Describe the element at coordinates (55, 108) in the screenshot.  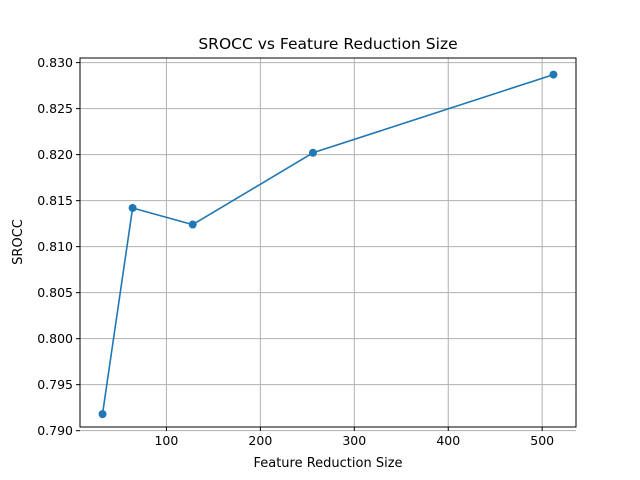
I see `y-tick-label: 0.825` at that location.